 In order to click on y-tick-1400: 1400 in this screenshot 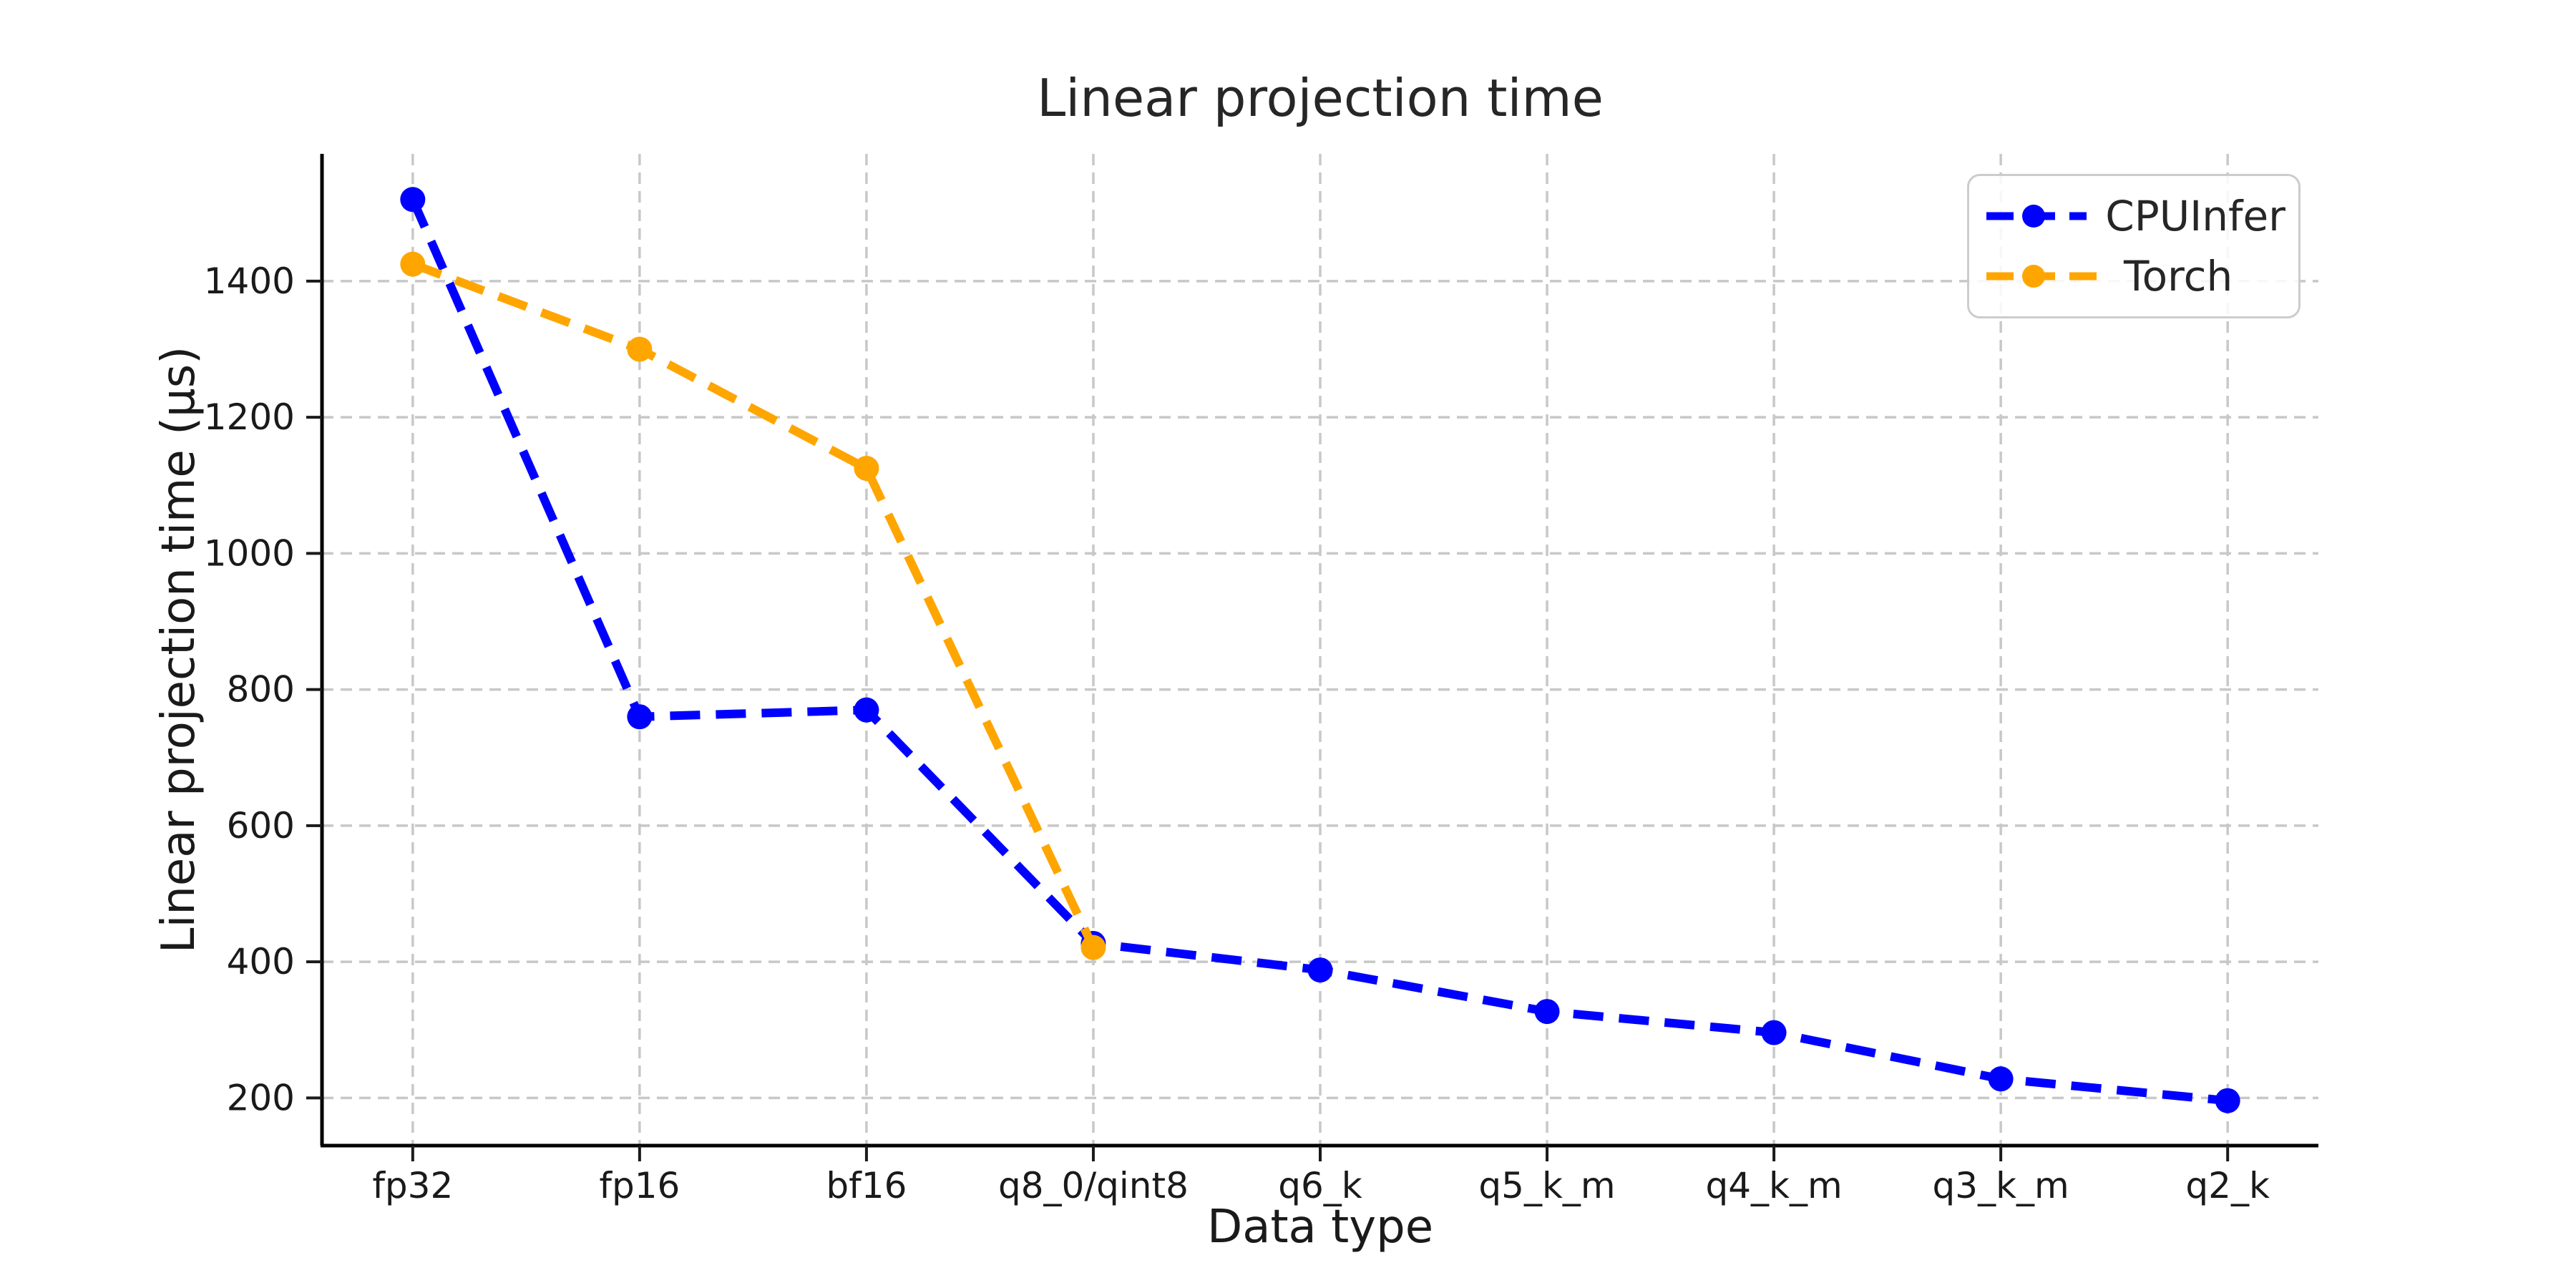, I will do `click(249, 281)`.